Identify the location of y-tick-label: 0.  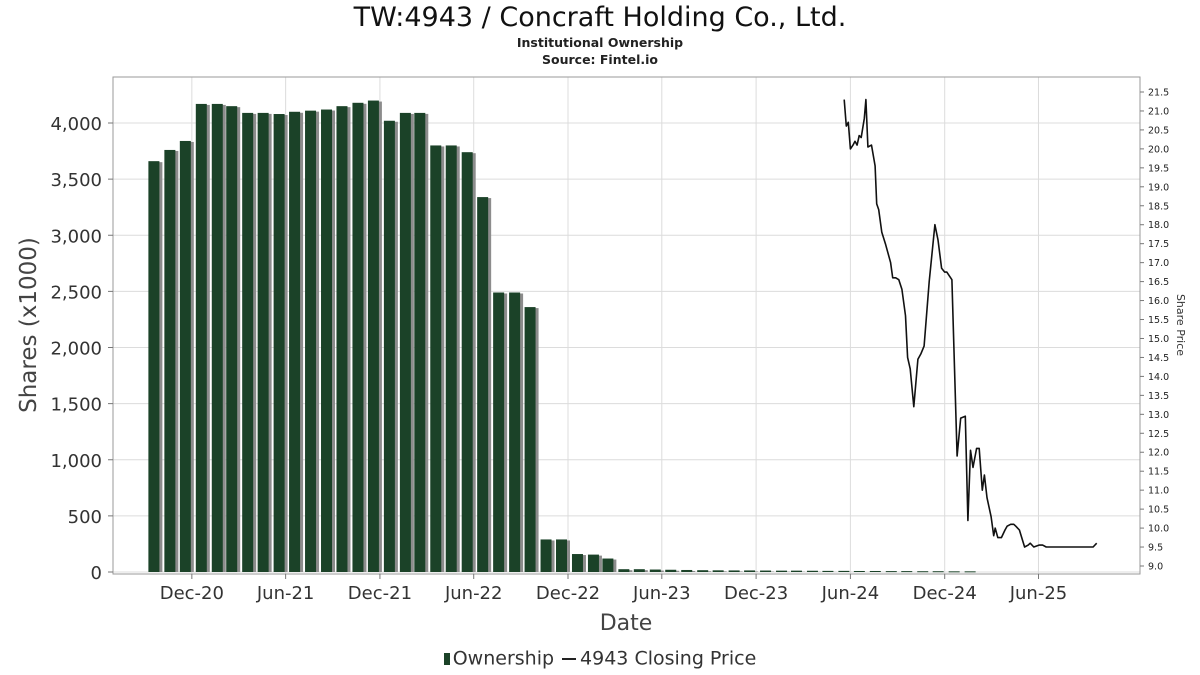
(96, 573).